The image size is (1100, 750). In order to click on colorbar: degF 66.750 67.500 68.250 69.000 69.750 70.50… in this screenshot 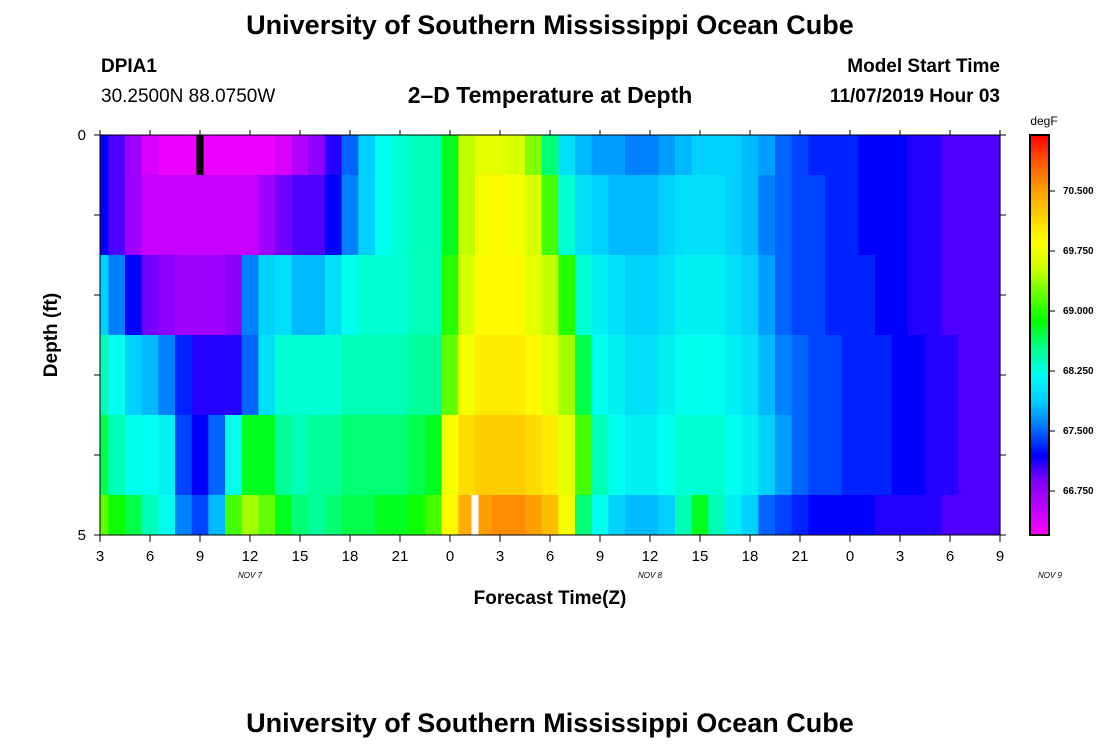, I will do `click(1061, 325)`.